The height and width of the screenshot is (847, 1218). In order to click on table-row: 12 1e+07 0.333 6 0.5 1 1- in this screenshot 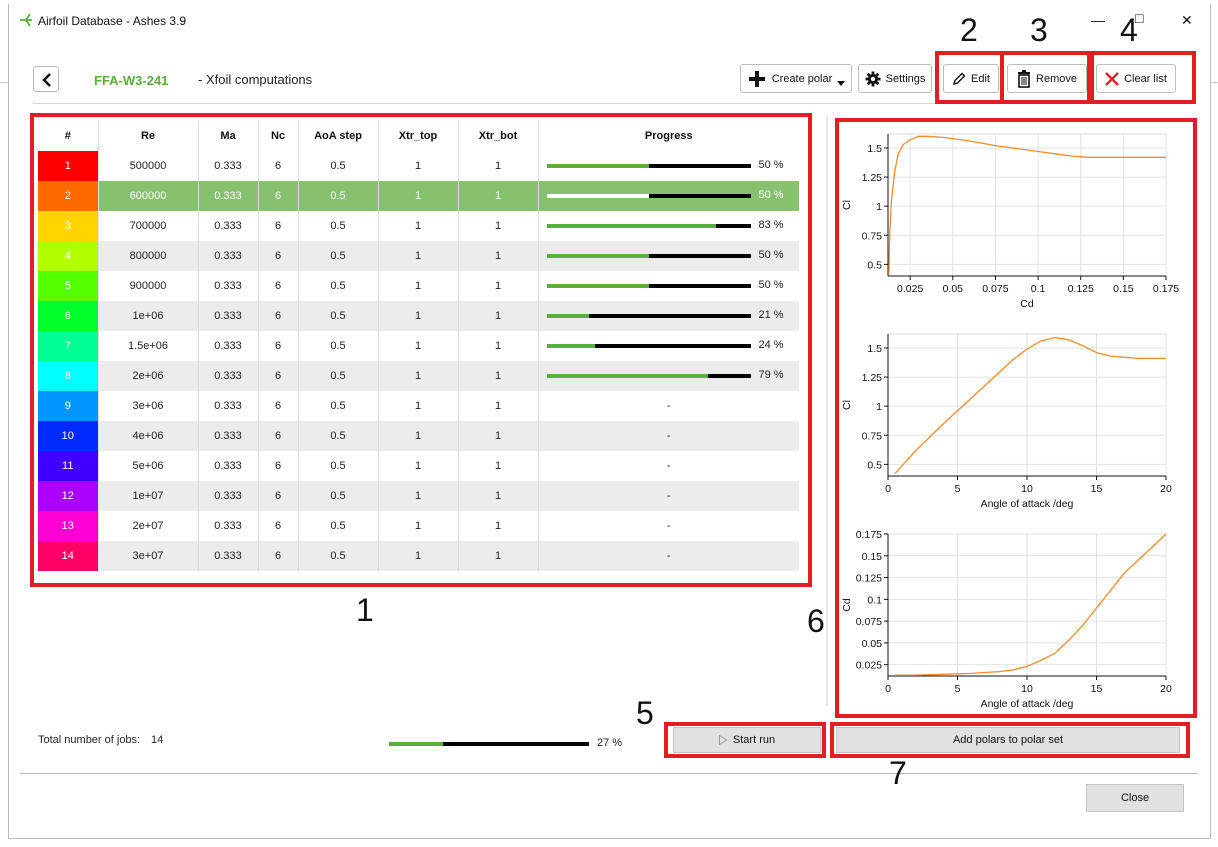, I will do `click(418, 496)`.